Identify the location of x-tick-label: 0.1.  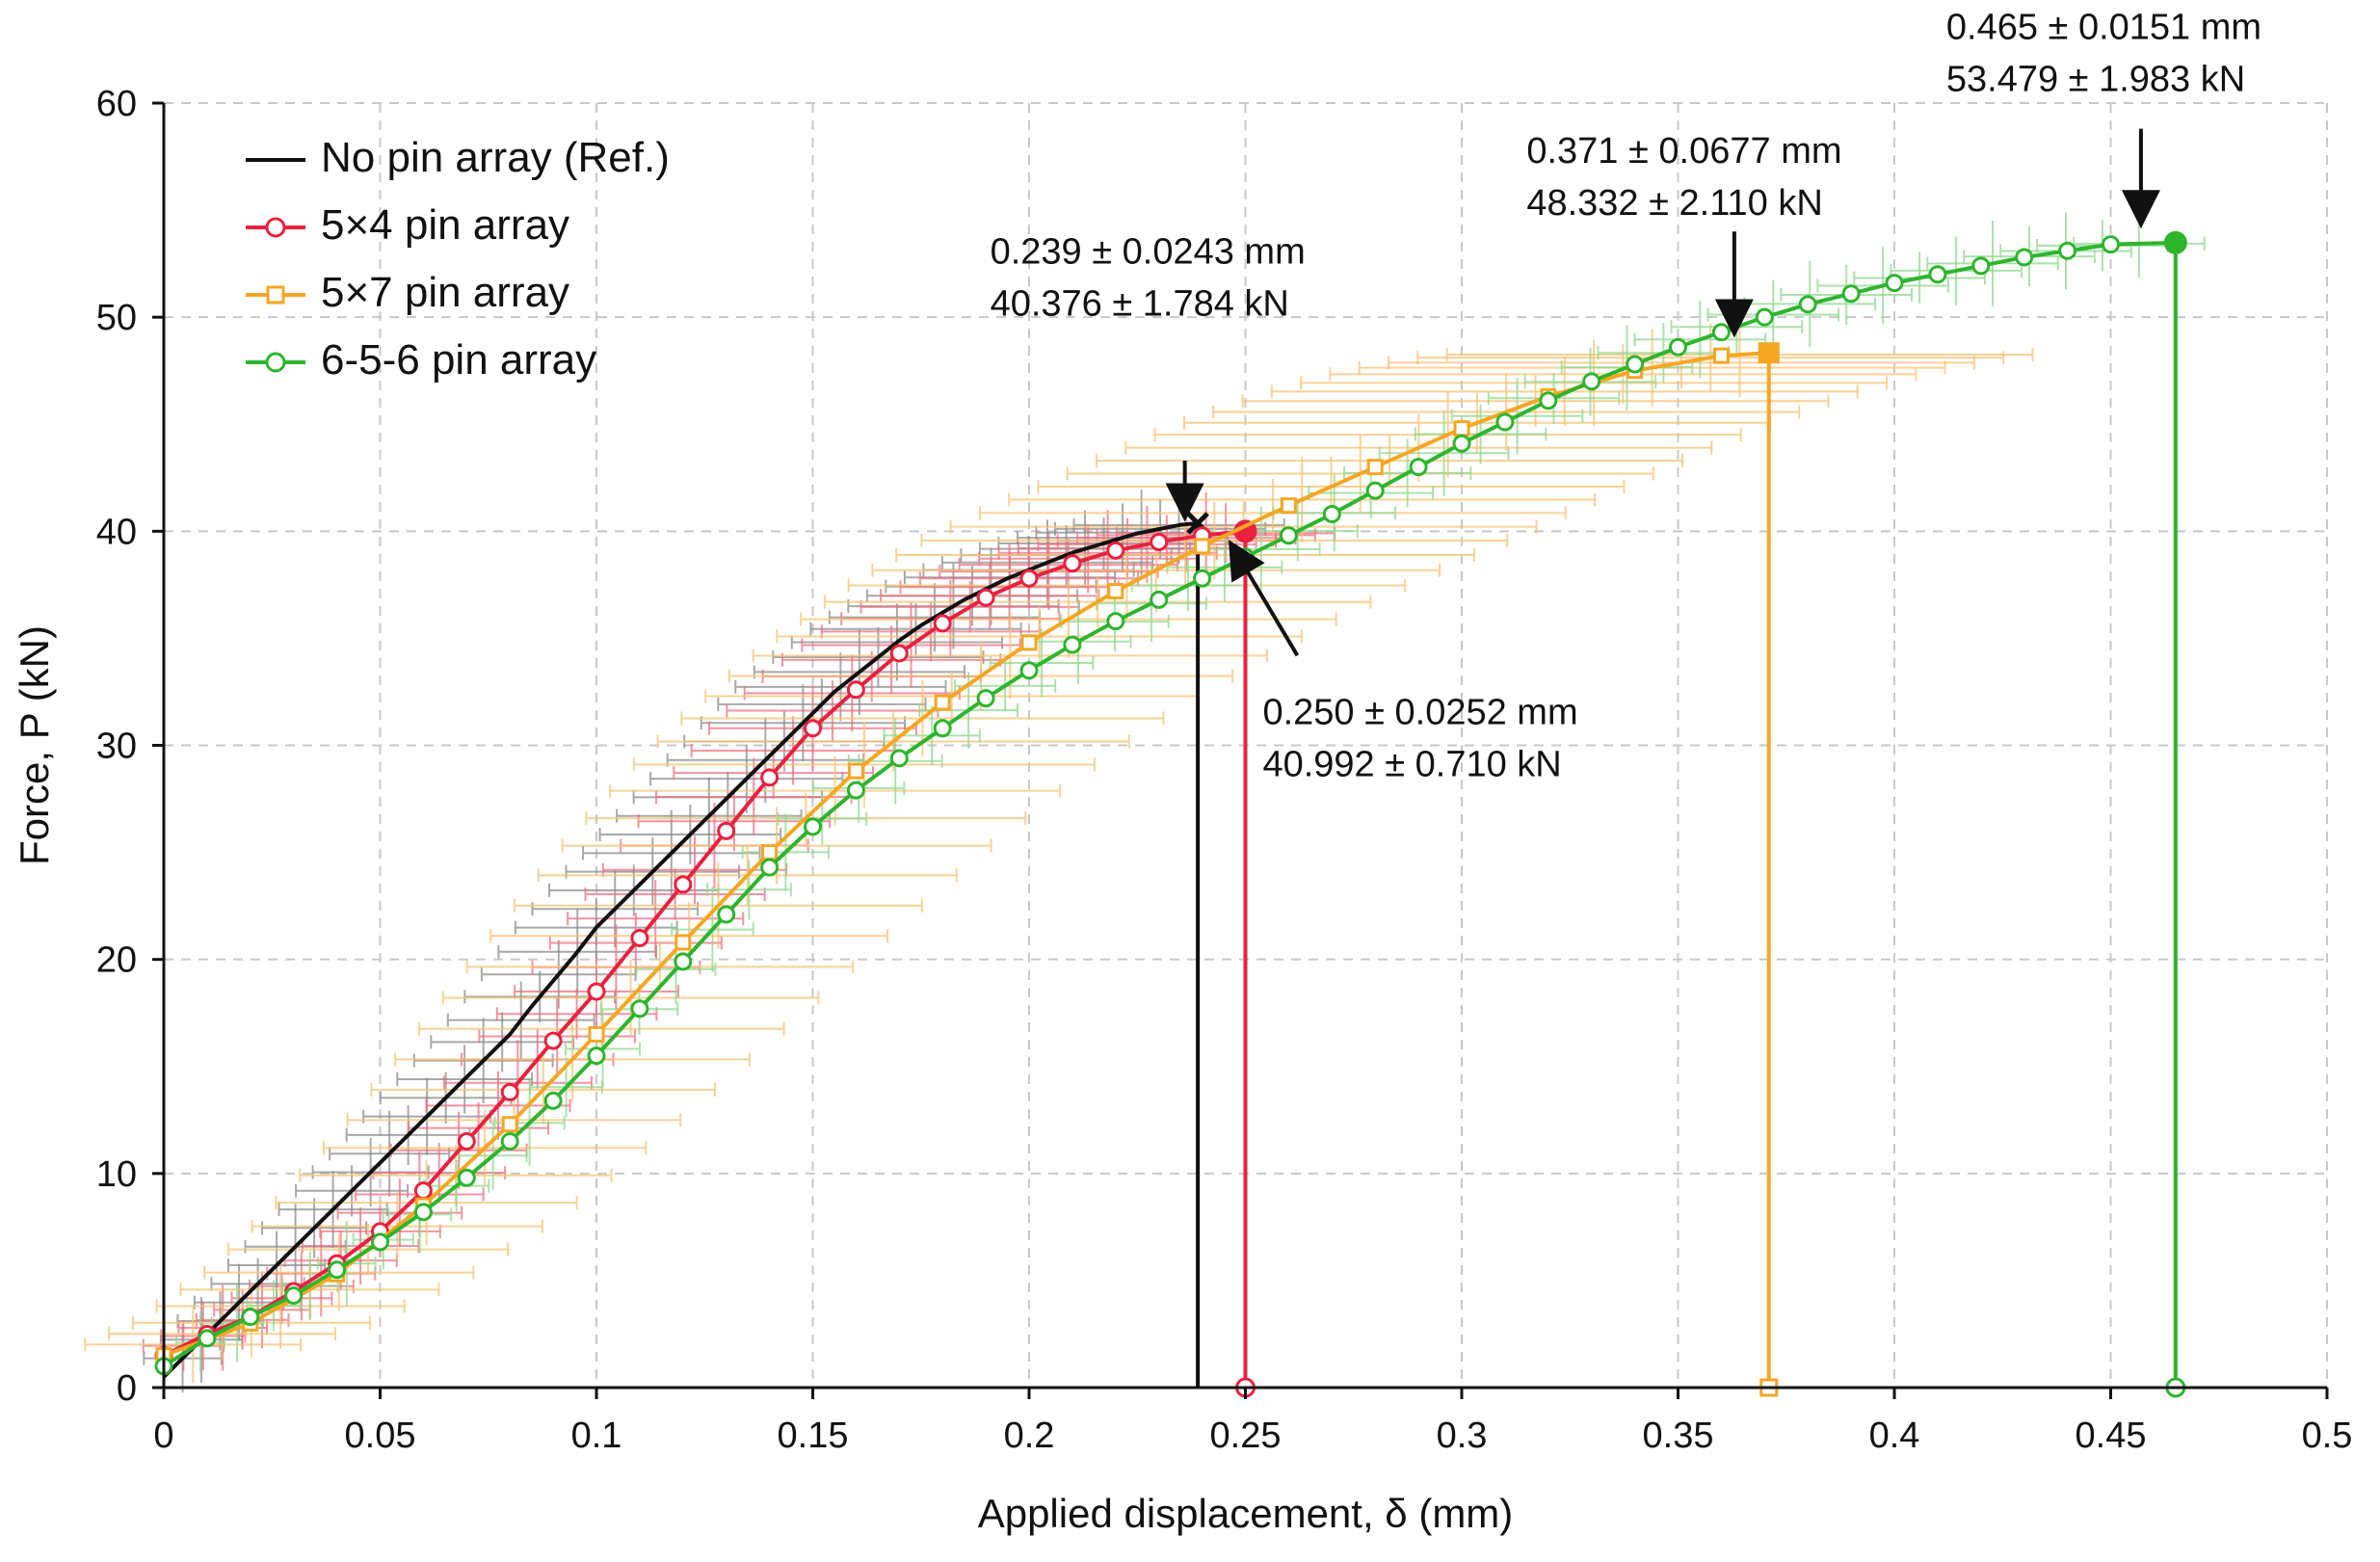
(596, 1436).